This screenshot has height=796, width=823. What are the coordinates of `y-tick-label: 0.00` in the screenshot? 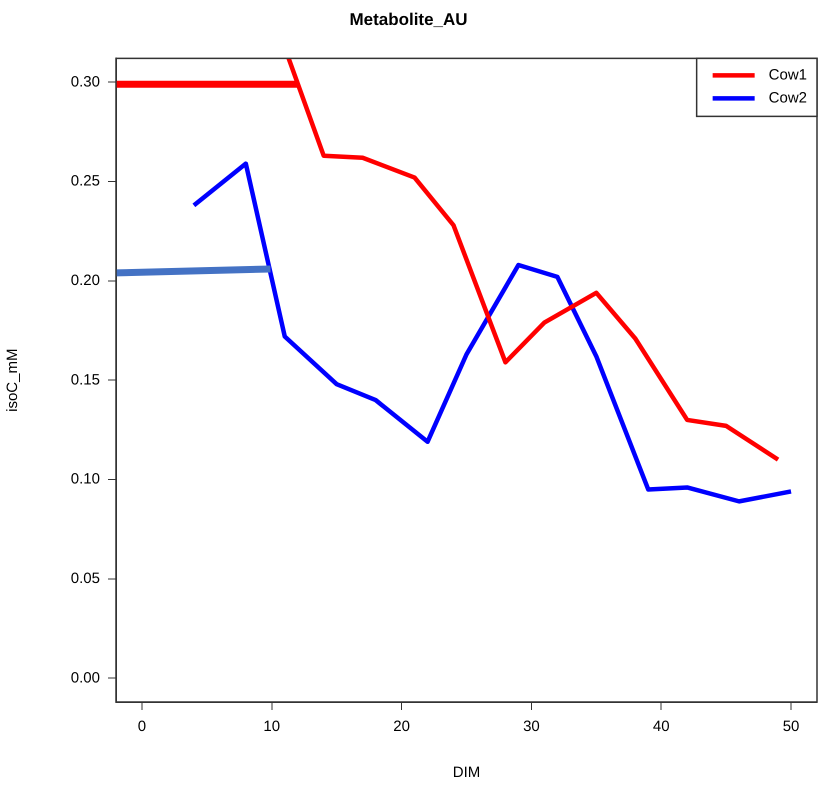 It's located at (85, 677).